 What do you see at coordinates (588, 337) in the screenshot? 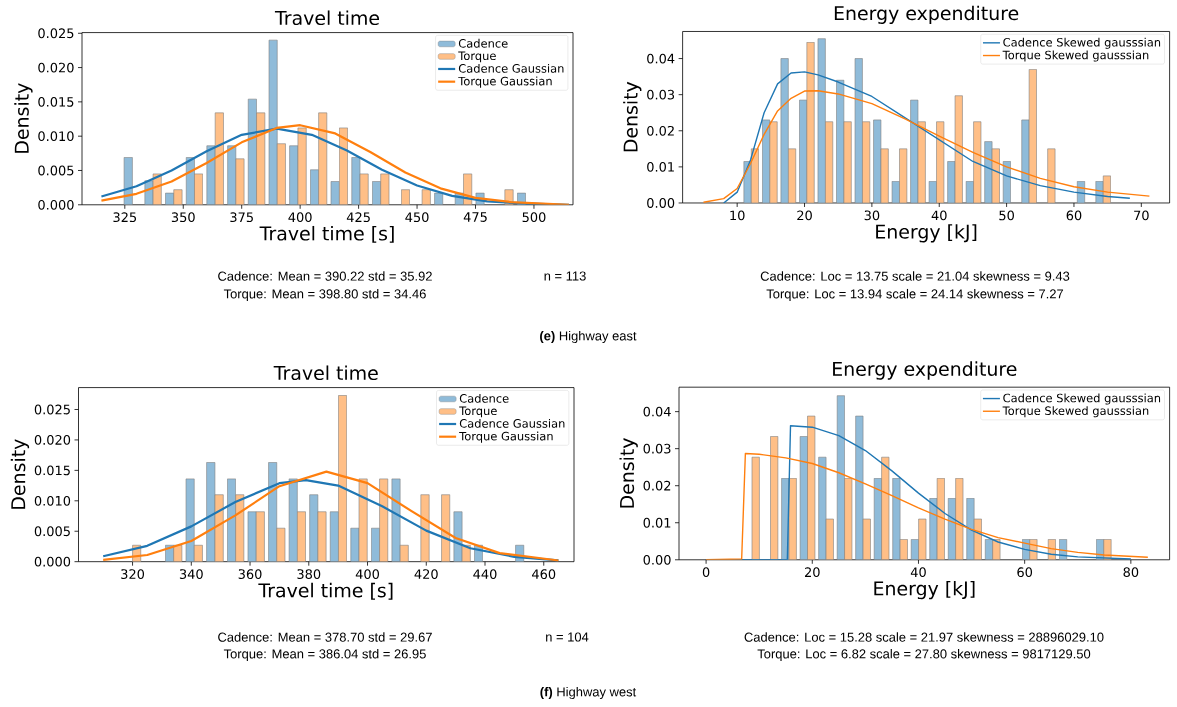
I see `text: (e) Highway east` at bounding box center [588, 337].